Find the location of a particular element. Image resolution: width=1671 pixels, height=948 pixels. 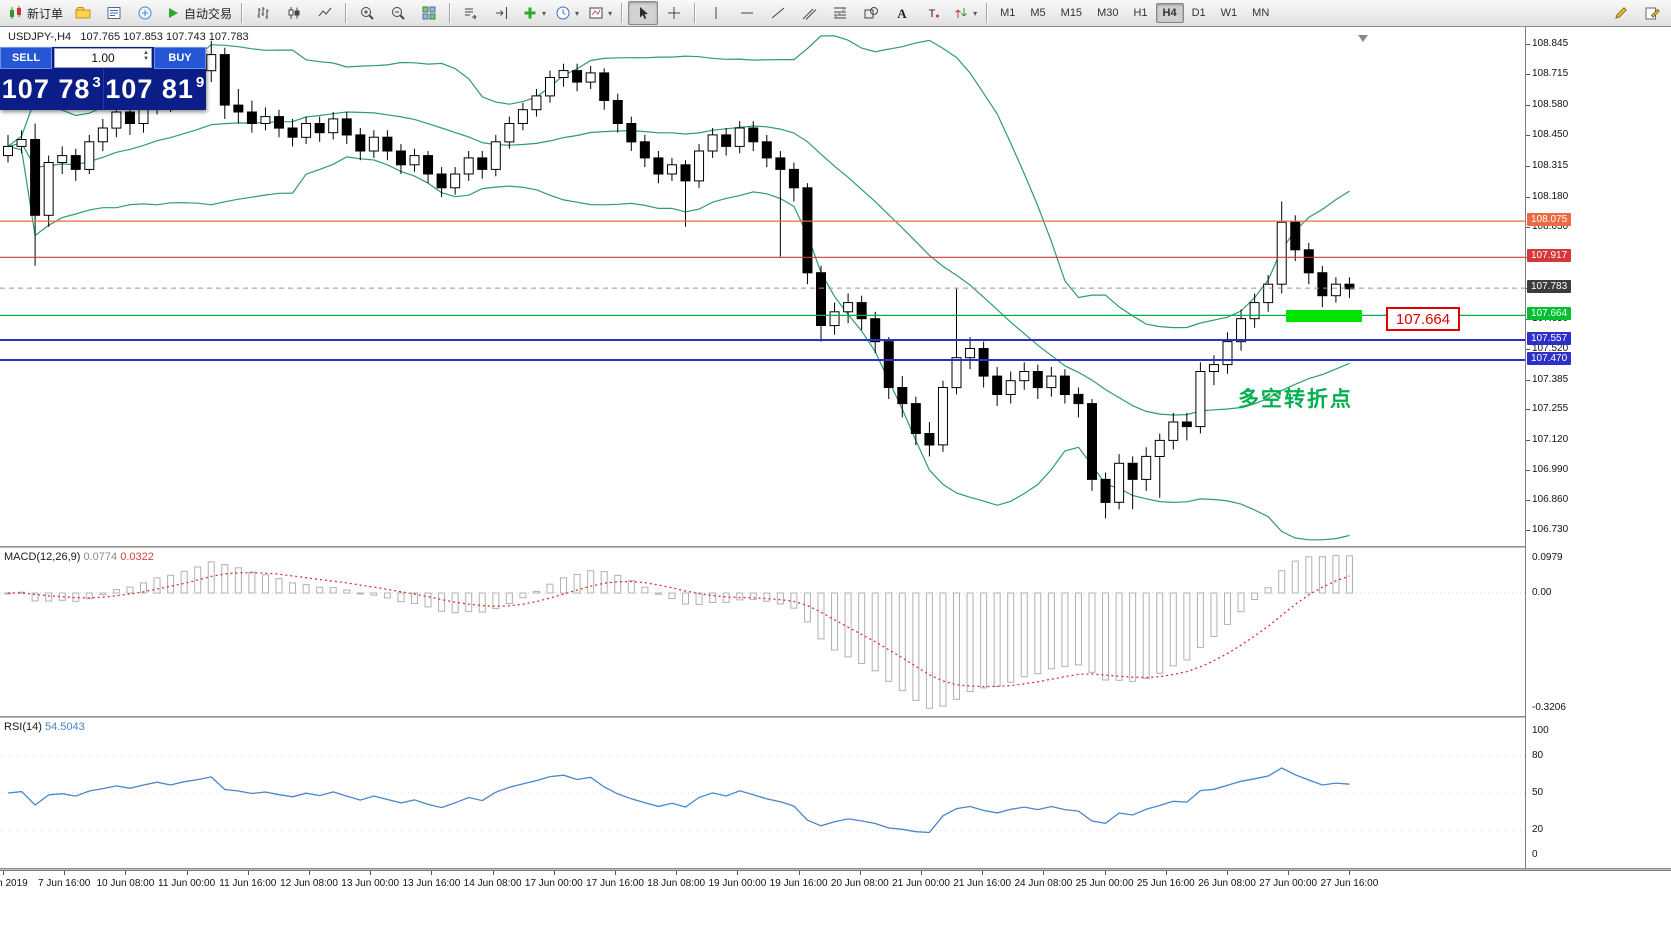

tile-windows-button is located at coordinates (429, 13).